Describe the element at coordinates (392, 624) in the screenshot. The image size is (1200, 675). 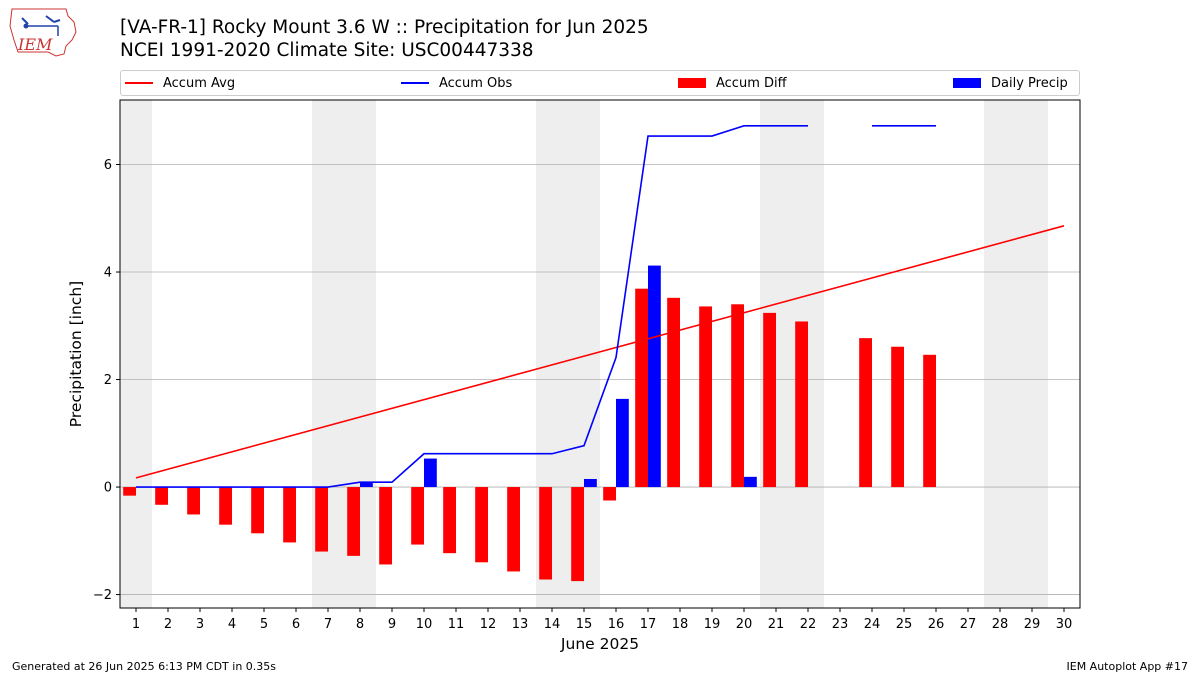
I see `x-tick-label: 9` at that location.